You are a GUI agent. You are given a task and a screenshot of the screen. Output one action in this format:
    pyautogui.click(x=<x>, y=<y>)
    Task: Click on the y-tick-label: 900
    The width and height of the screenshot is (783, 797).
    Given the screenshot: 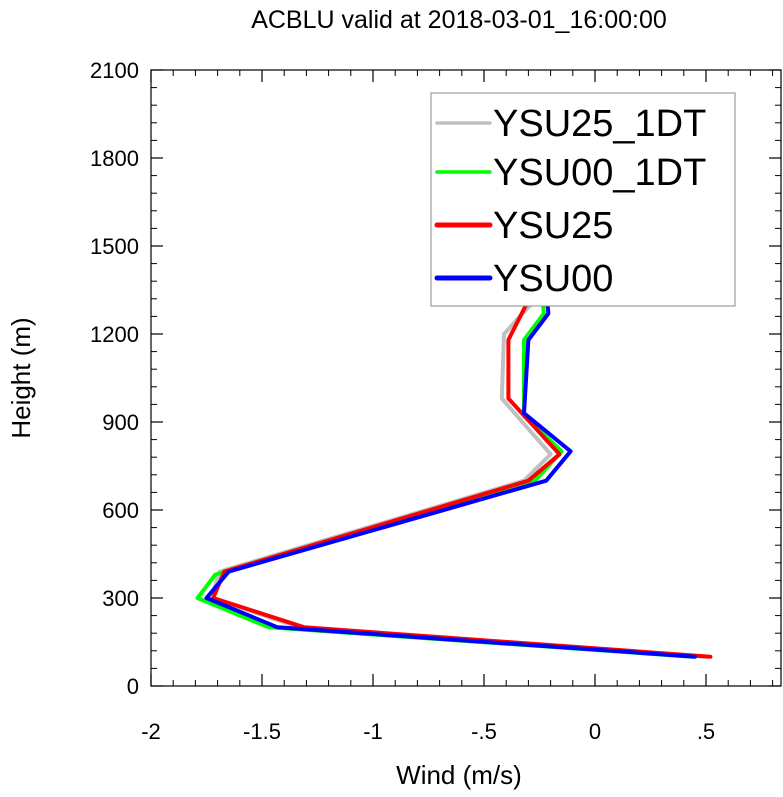 What is the action you would take?
    pyautogui.click(x=120, y=422)
    